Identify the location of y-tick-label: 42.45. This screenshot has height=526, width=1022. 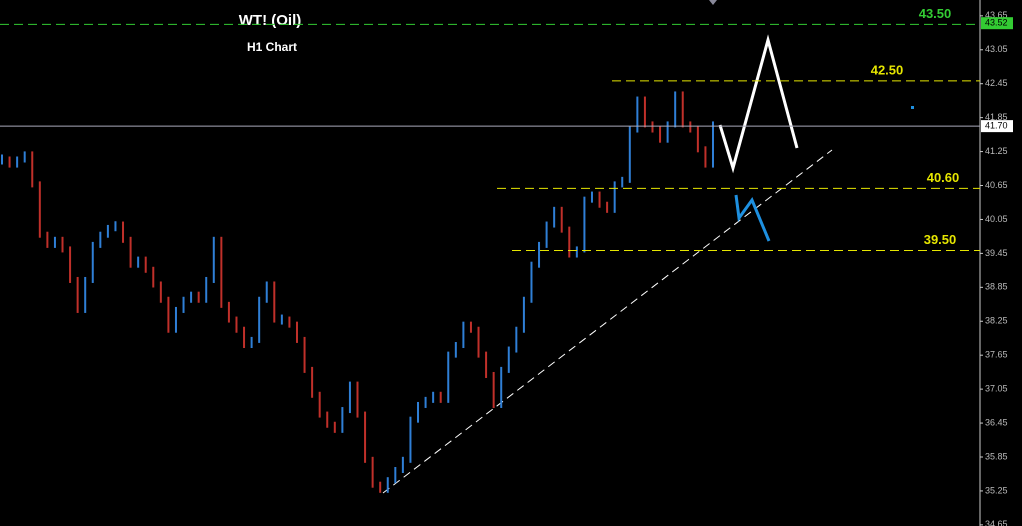
(996, 83).